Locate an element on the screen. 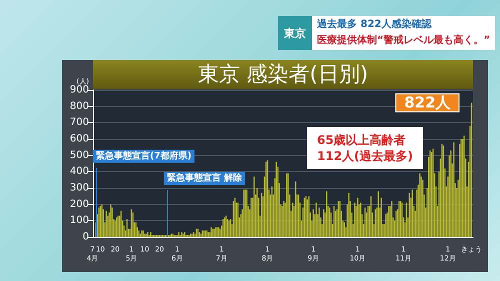  text: 東京 is located at coordinates (295, 33).